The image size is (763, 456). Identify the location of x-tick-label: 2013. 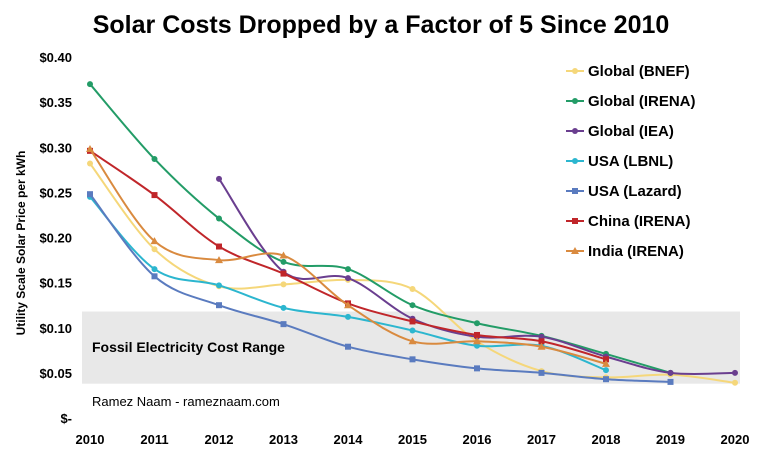
(283, 439).